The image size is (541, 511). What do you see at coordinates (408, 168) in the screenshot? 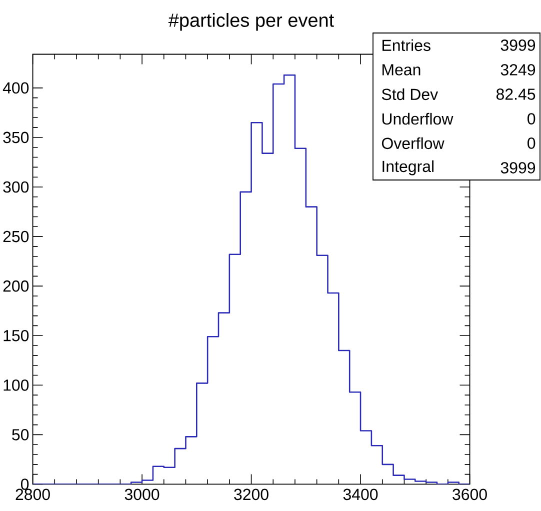
I see `annotation: Integral` at bounding box center [408, 168].